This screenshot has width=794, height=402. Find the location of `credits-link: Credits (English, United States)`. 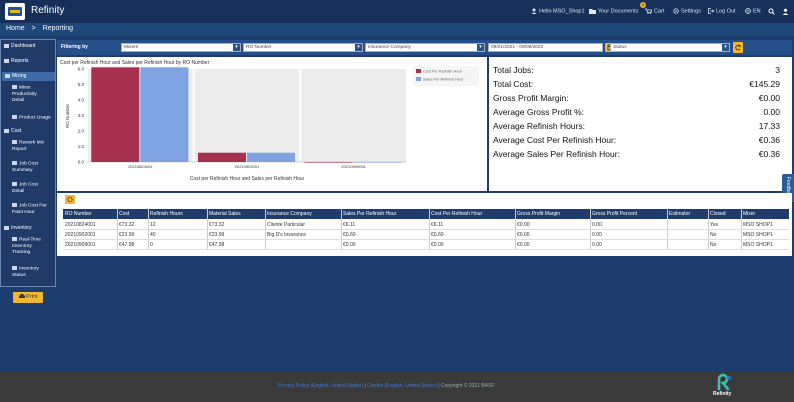

credits-link: Credits (English, United States) is located at coordinates (402, 386).